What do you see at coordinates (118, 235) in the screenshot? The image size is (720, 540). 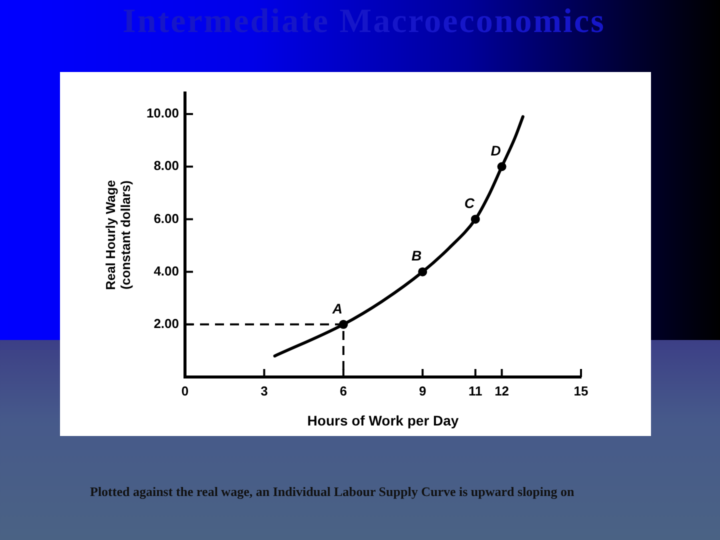 I see `y-axis-title: Real Hourly Wage (constant dollars)` at bounding box center [118, 235].